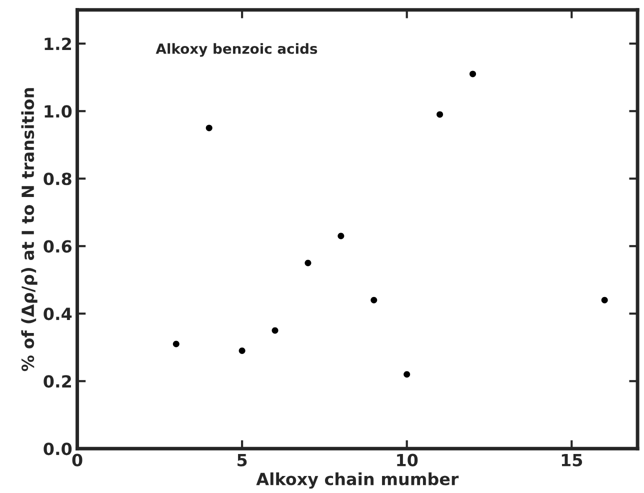 Image resolution: width=644 pixels, height=493 pixels. Describe the element at coordinates (58, 246) in the screenshot. I see `y-tick-label: 0.6` at that location.